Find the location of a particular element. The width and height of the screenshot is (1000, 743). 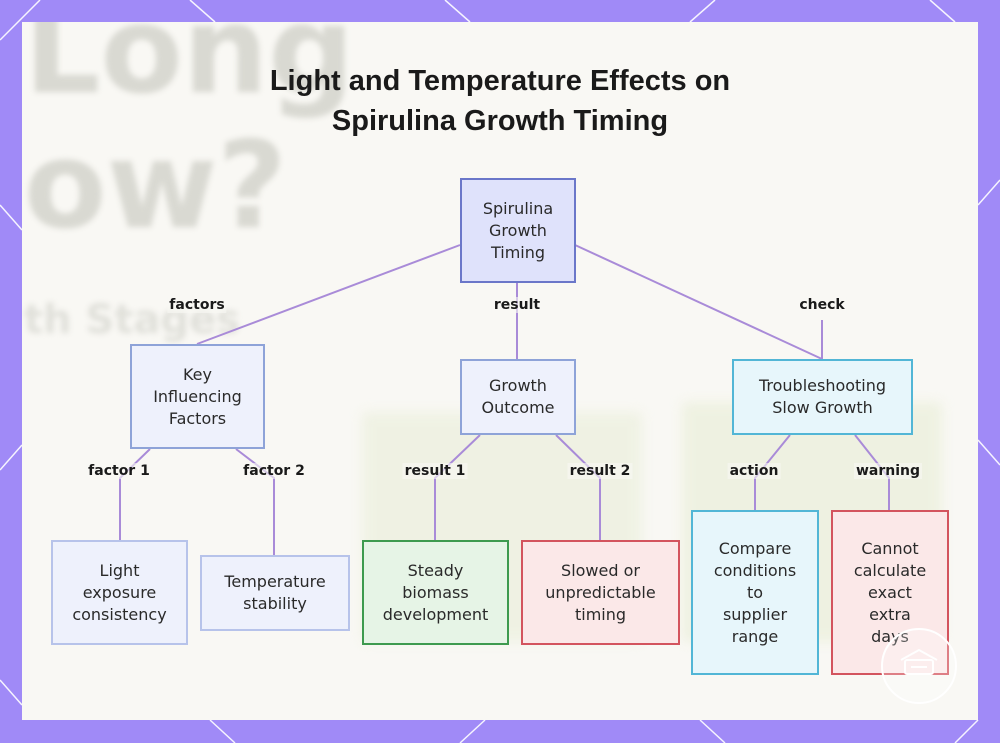

diagram-title-line-2: Spirulina Growth Timing is located at coordinates (500, 121).